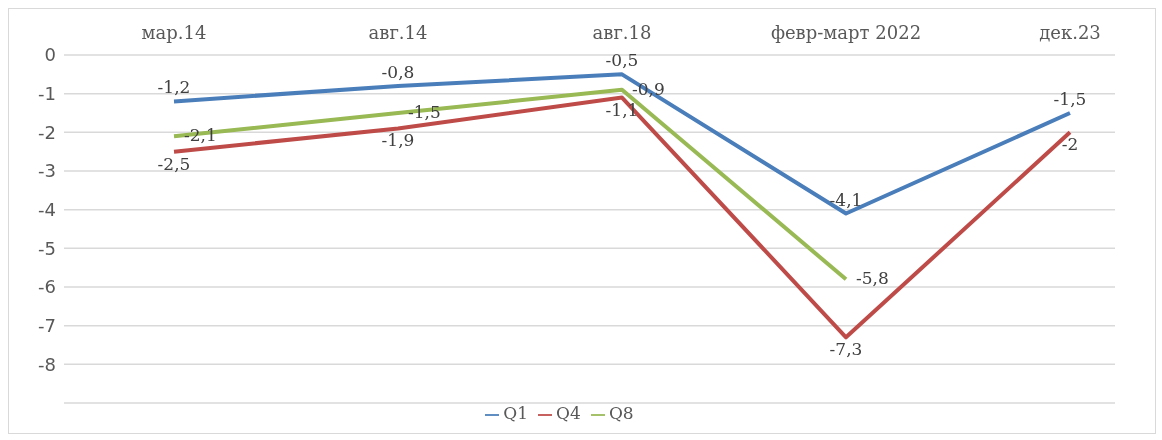 This screenshot has height=440, width=1162. I want to click on x-tick-label: дек.23, so click(1070, 32).